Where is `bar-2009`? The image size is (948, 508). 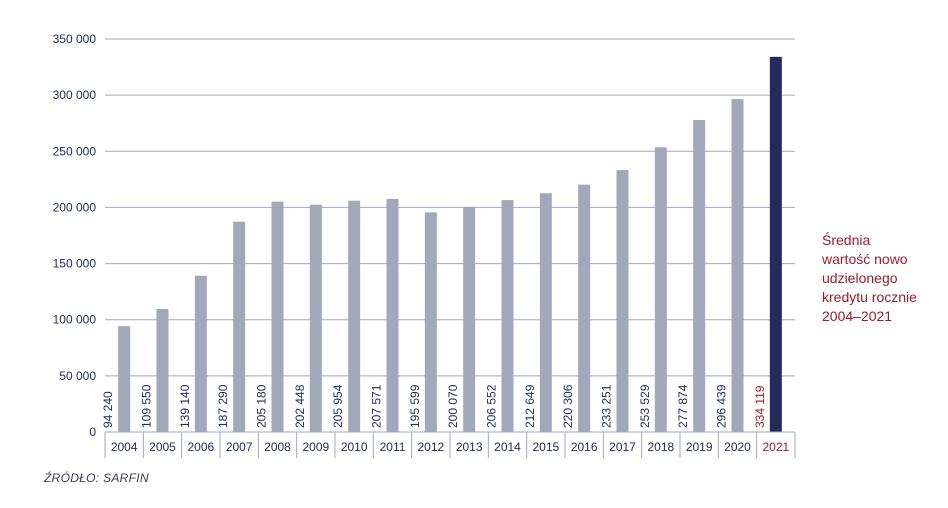 bar-2009 is located at coordinates (315, 318).